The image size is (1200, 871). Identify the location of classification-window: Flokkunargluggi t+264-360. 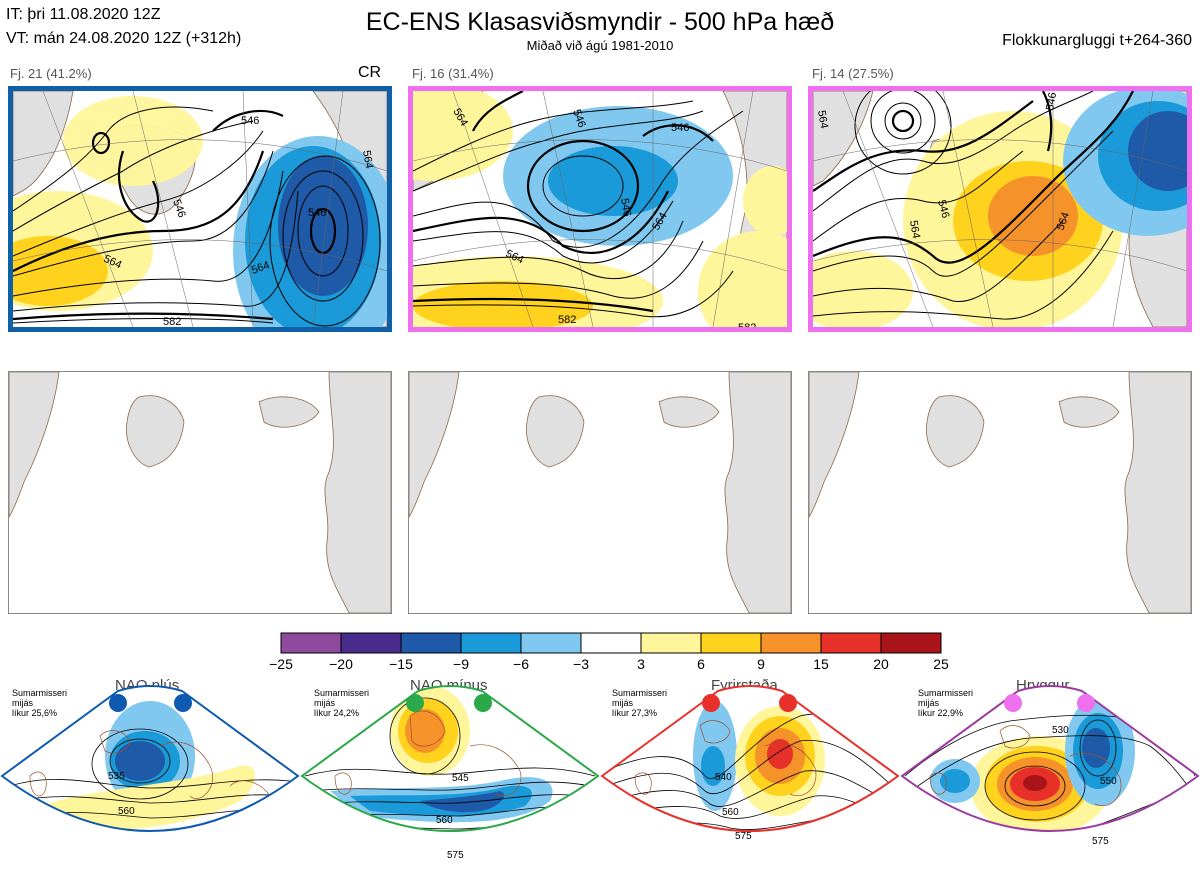
(1097, 40).